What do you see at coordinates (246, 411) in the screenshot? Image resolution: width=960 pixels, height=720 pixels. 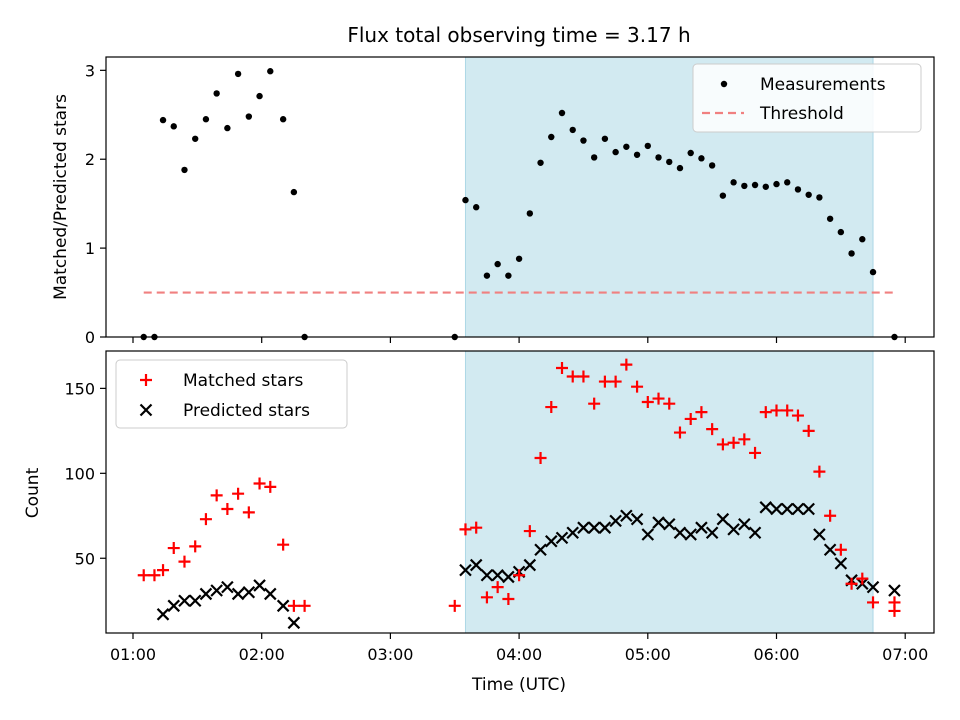 I see `legend-predicted-label: Predicted stars` at bounding box center [246, 411].